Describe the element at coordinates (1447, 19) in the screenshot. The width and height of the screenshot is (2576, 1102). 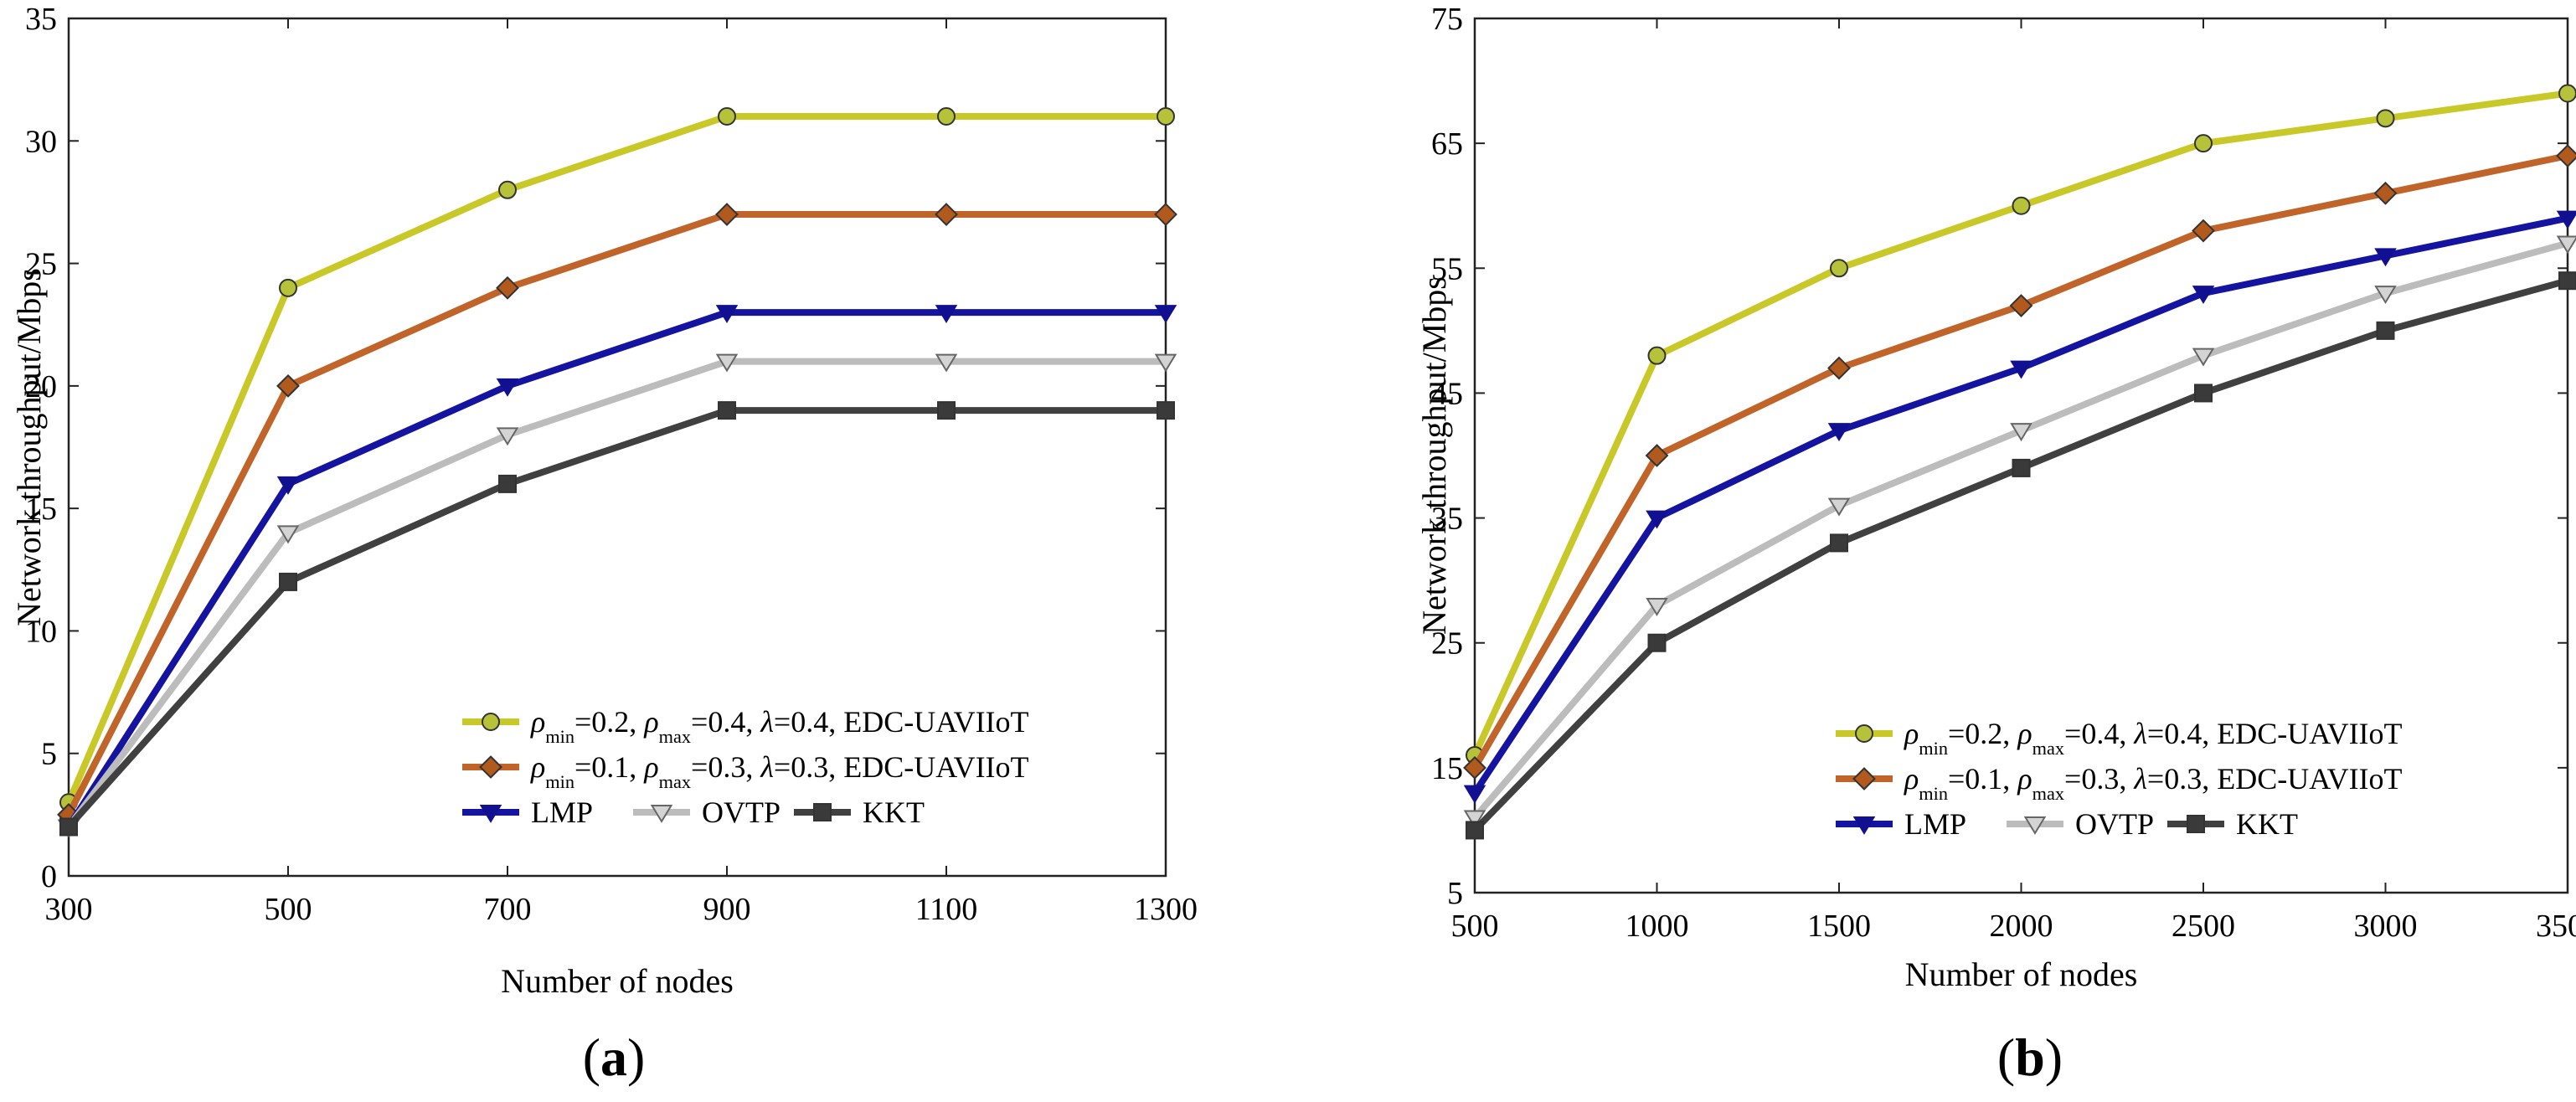
I see `y-tick-label: 75` at that location.